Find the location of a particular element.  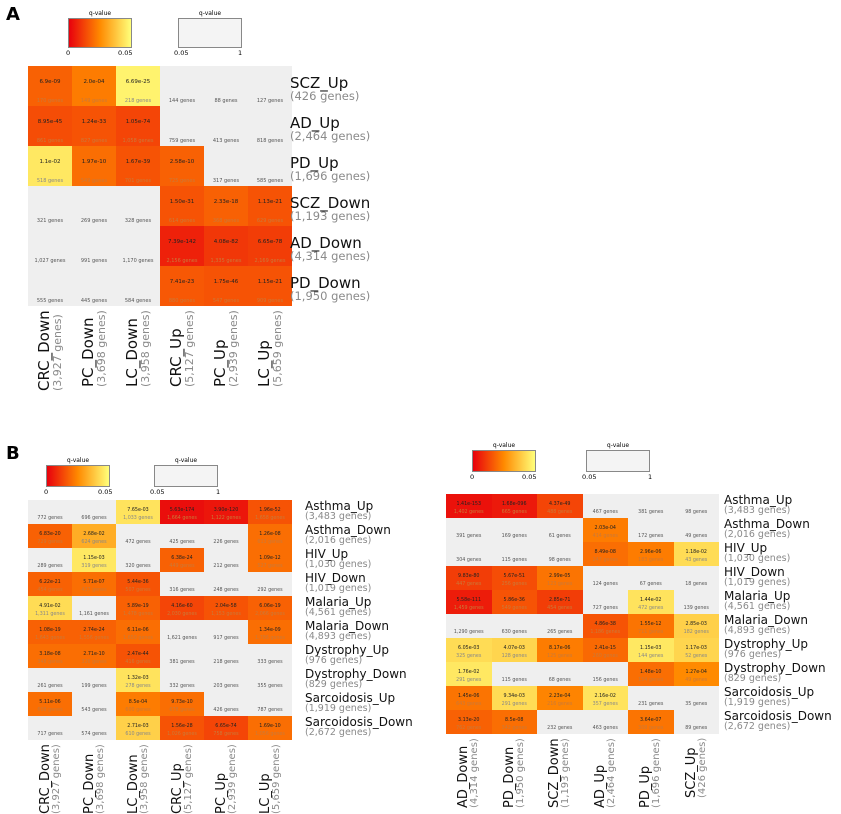

heatmap-cell: 2.23e-04 216 genes is located at coordinates (560, 698).